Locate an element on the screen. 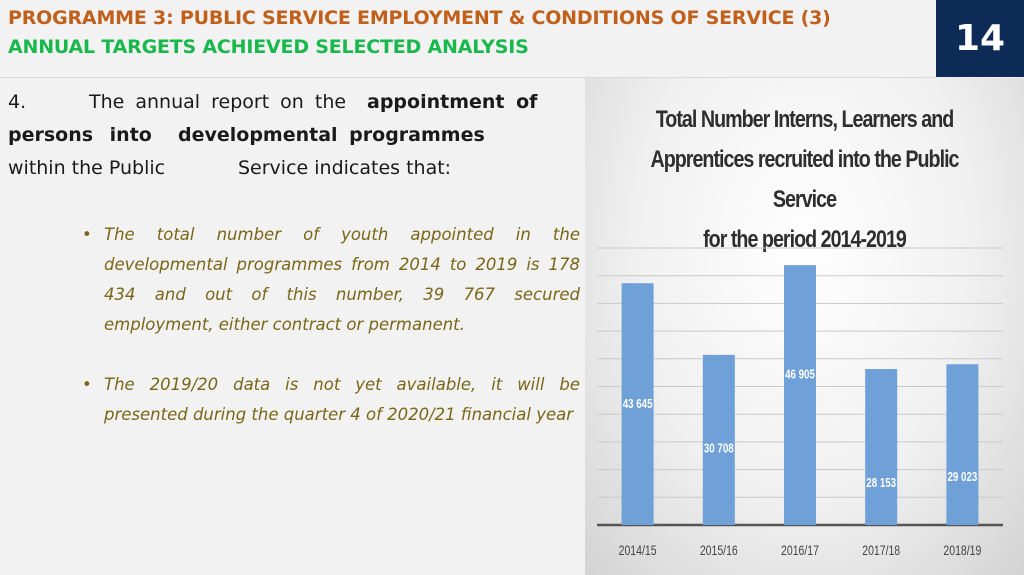 Image resolution: width=1024 pixels, height=575 pixels. intro-bold-part2: persons into is located at coordinates (80, 135).